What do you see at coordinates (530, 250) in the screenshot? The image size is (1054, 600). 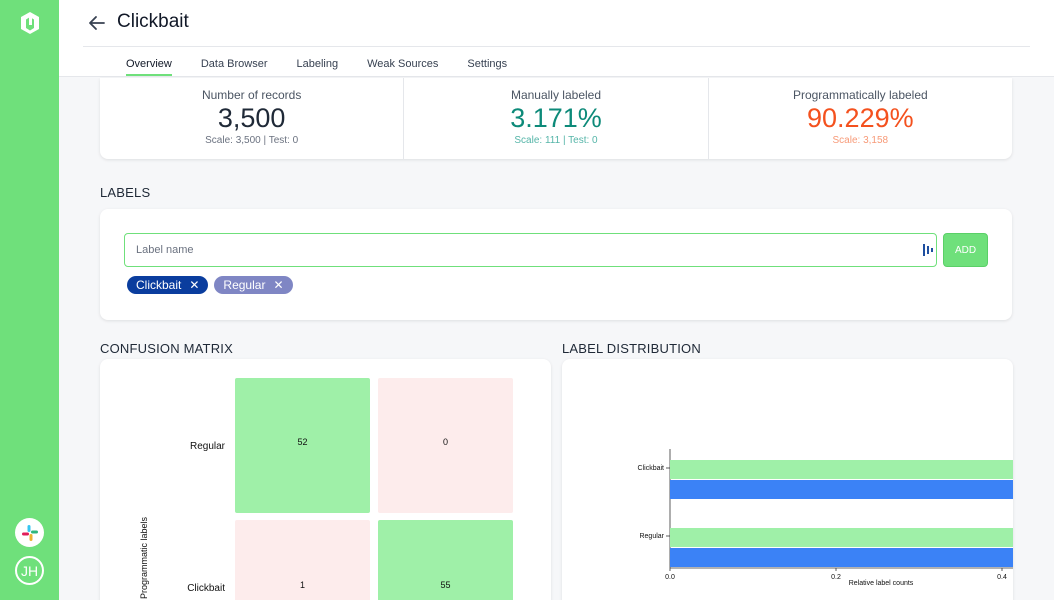 I see `label-name-input` at bounding box center [530, 250].